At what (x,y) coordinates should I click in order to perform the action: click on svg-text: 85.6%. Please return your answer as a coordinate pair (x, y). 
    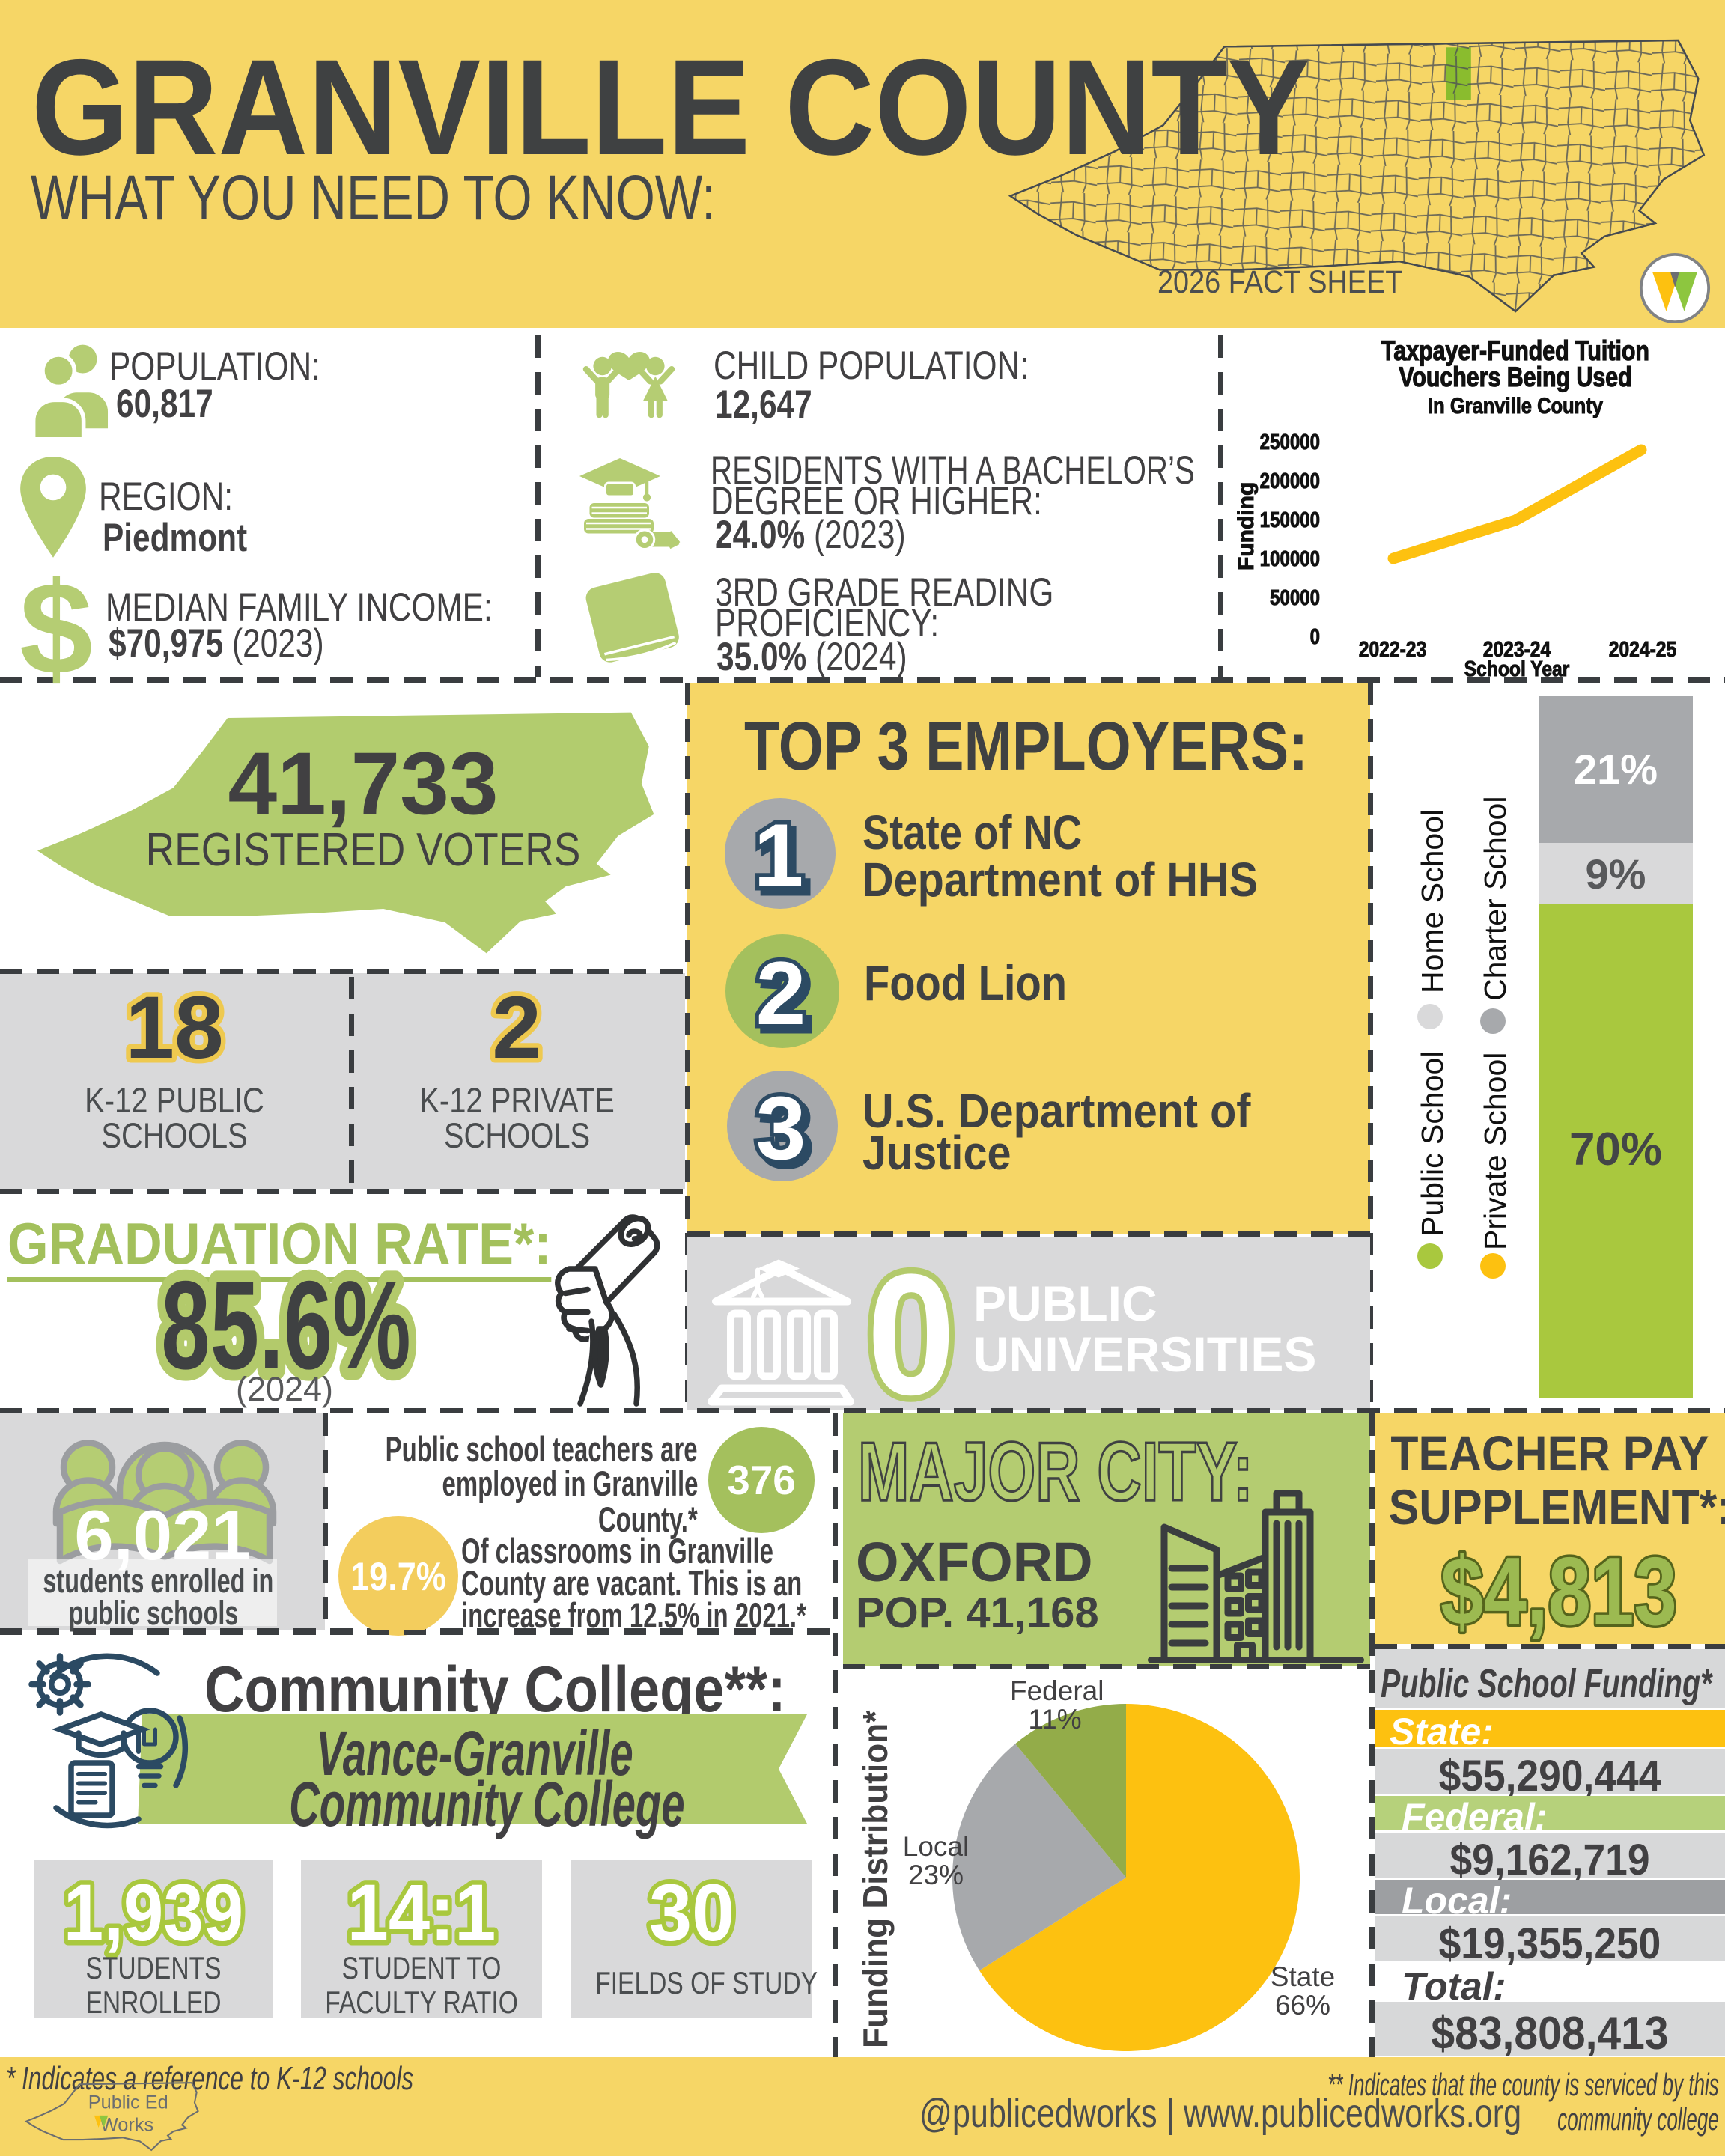
    Looking at the image, I should click on (285, 1325).